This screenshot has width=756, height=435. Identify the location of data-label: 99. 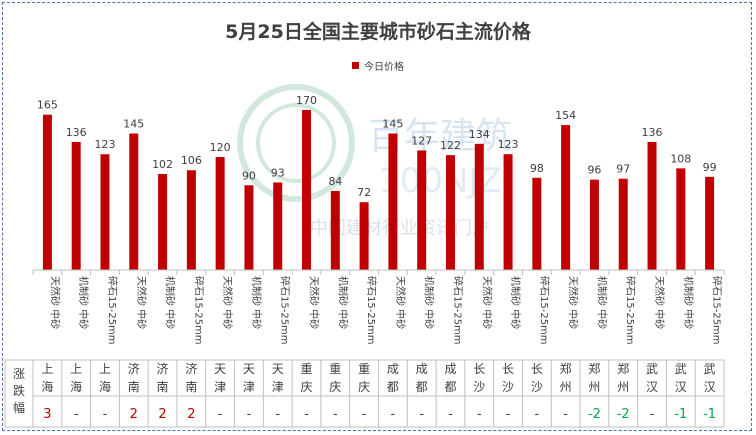
(710, 167).